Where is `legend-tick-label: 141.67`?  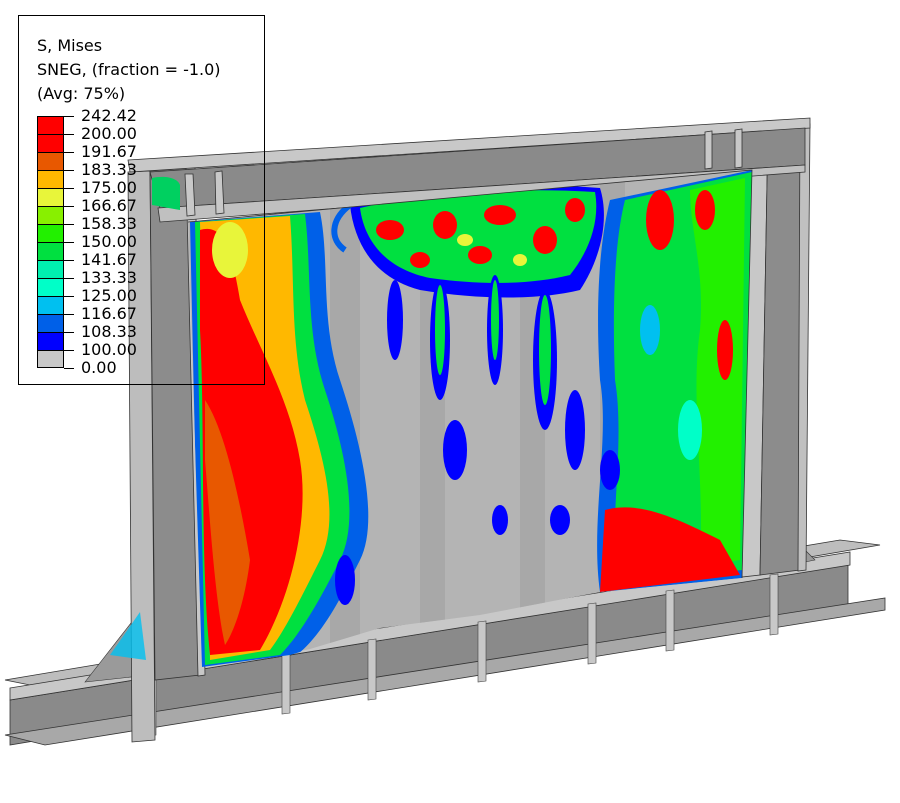 legend-tick-label: 141.67 is located at coordinates (109, 259).